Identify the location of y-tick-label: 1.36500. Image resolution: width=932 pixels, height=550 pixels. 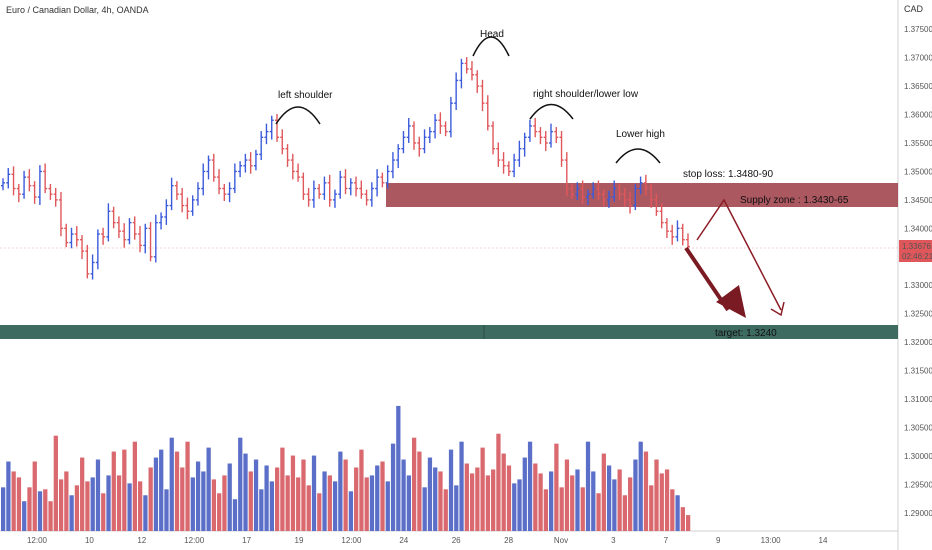
(918, 86).